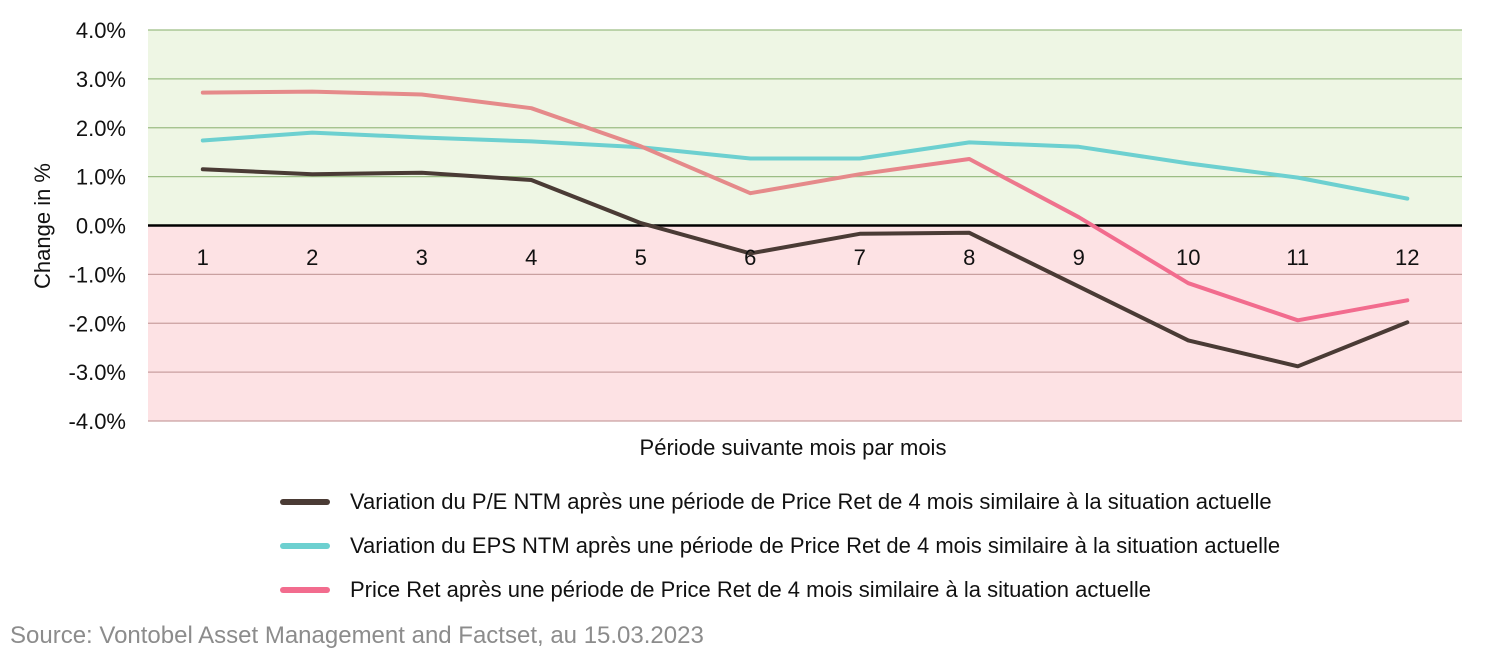 The height and width of the screenshot is (659, 1490). I want to click on y-axis-ticks: 4.0% 3.0% 2.0% 1.0% 0.0% -1.0% -2.0% -3.0% -4.0%, so click(97, 226).